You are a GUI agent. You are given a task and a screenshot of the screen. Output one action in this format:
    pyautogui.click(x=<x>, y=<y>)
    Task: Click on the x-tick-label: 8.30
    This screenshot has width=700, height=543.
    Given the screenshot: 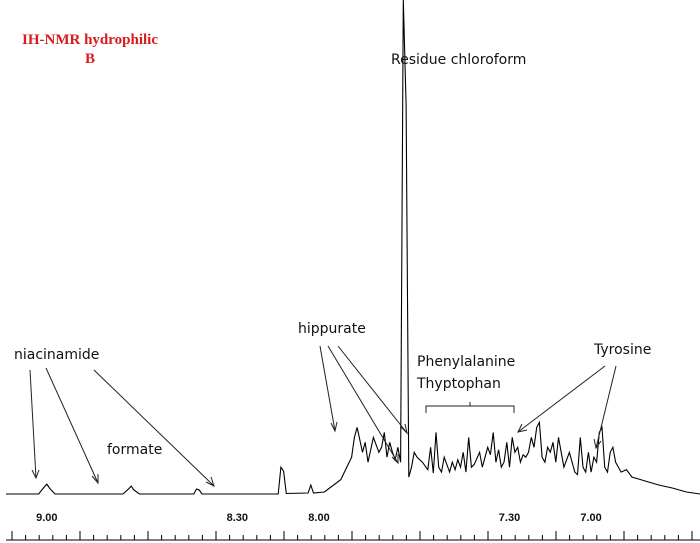 What is the action you would take?
    pyautogui.click(x=237, y=518)
    